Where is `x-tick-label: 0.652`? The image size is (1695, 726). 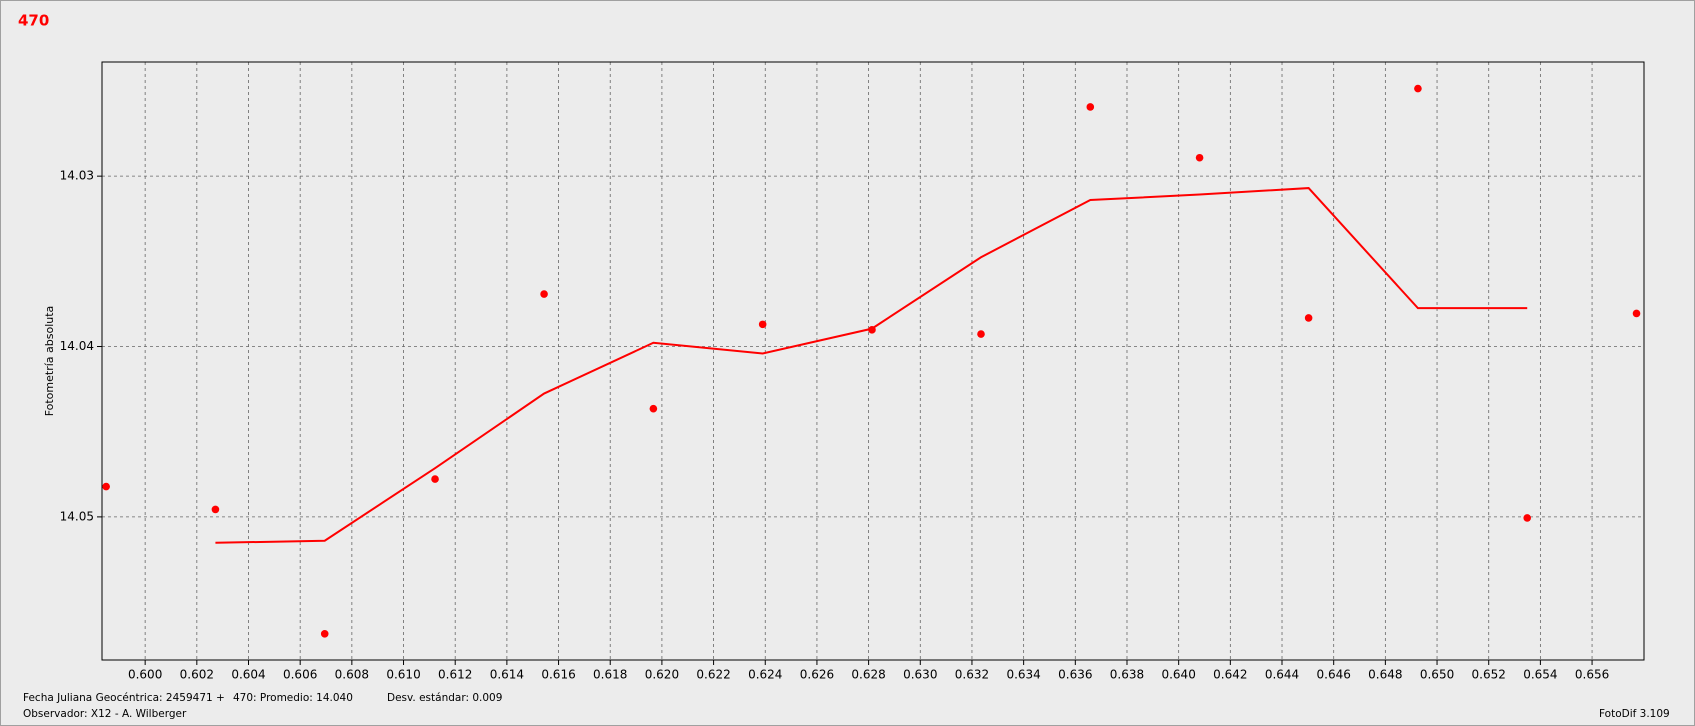 x-tick-label: 0.652 is located at coordinates (1489, 675).